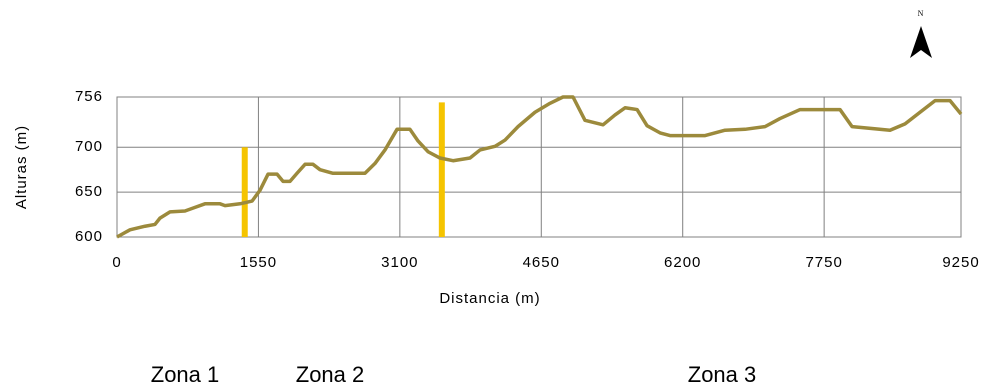  Describe the element at coordinates (89, 96) in the screenshot. I see `y-tick-label: 756` at that location.